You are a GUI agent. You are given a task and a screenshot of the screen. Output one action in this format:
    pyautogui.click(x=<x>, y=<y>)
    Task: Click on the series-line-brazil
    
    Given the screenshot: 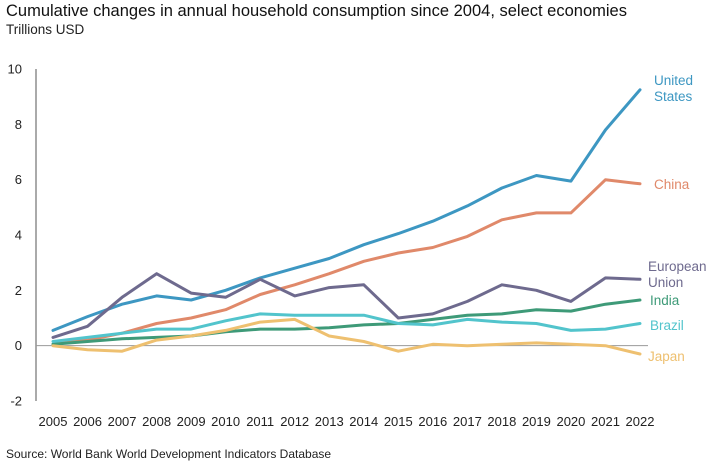 What is the action you would take?
    pyautogui.click(x=346, y=327)
    